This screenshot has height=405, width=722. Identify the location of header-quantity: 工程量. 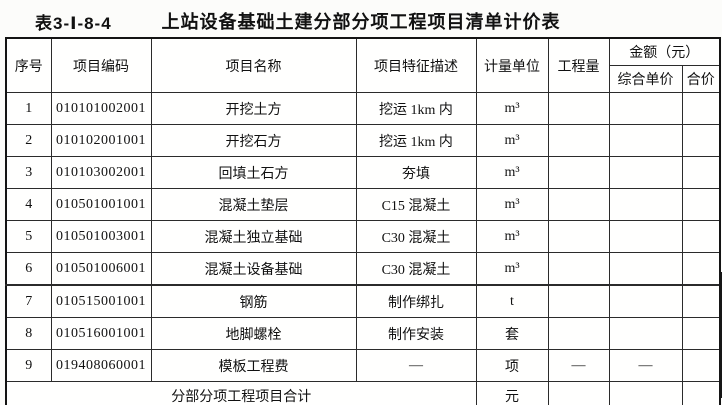
(578, 65).